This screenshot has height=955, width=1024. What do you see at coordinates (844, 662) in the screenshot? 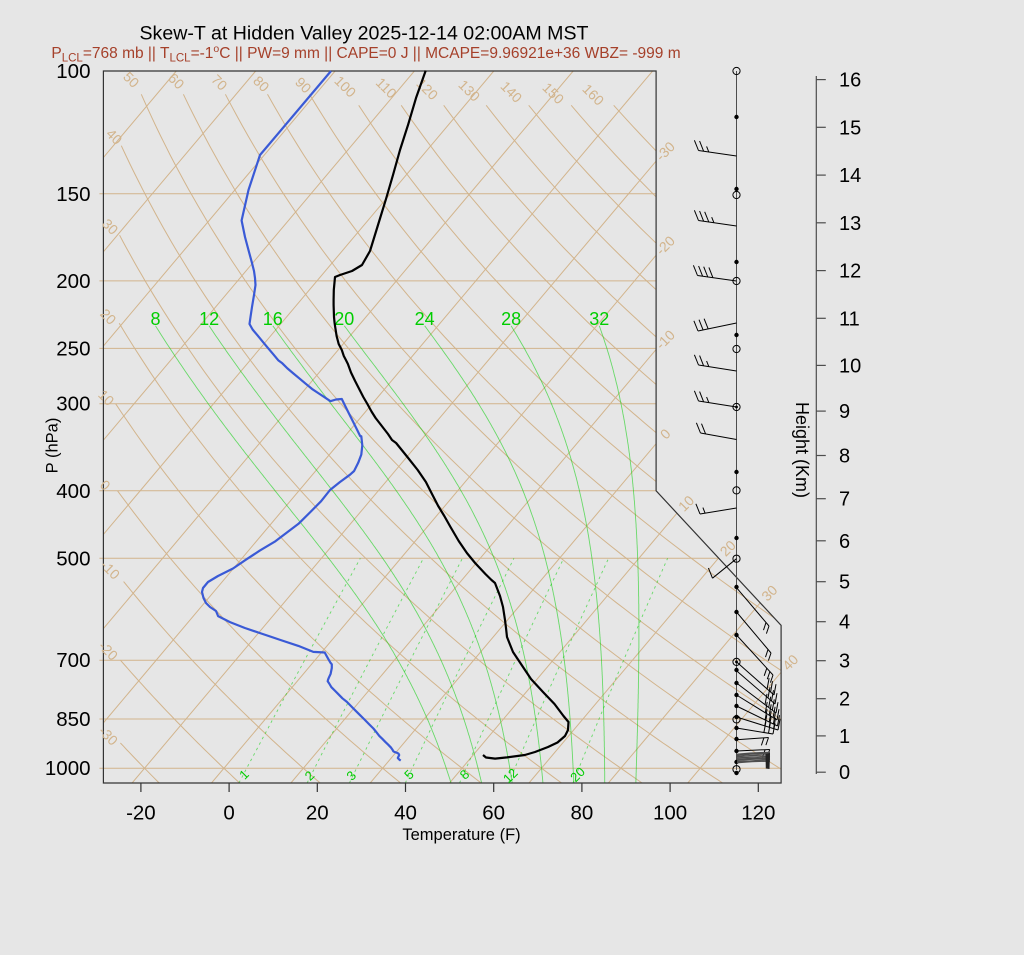
I see `svg-text: 3` at bounding box center [844, 662].